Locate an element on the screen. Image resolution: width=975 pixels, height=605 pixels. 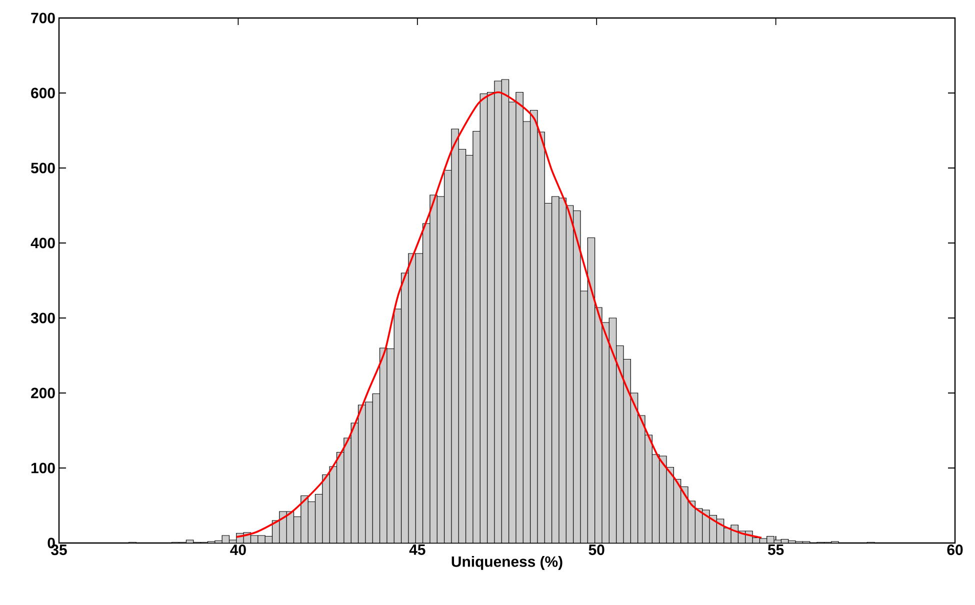
y-tick-label: 600 is located at coordinates (43, 93).